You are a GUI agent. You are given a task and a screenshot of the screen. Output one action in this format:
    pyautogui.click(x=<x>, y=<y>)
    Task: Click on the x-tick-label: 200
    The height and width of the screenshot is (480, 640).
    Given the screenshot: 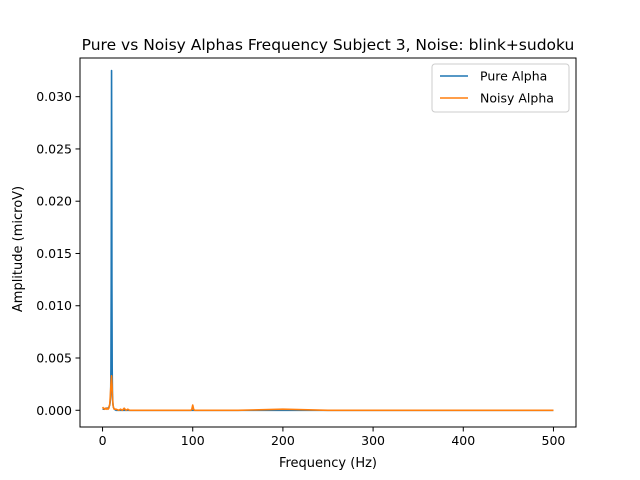 What is the action you would take?
    pyautogui.click(x=283, y=440)
    